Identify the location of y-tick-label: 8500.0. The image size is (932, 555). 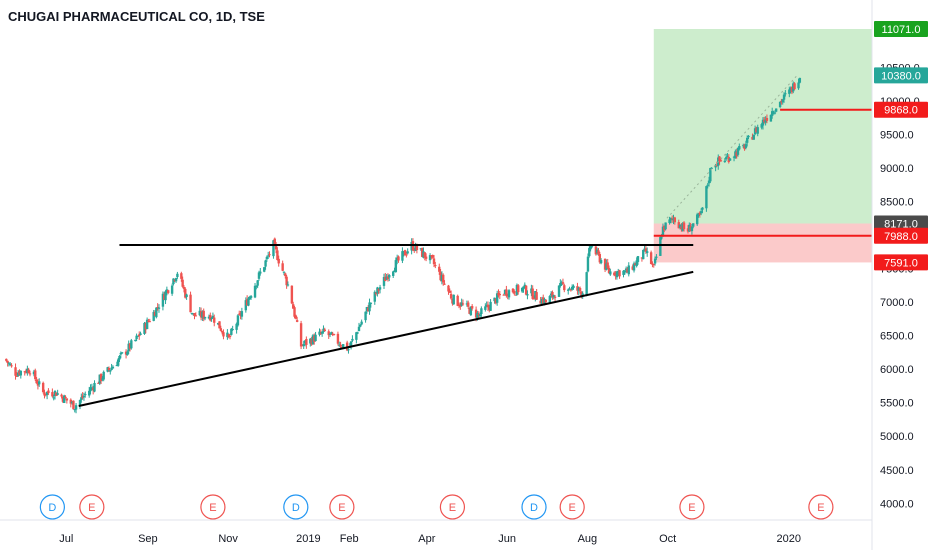
(897, 202).